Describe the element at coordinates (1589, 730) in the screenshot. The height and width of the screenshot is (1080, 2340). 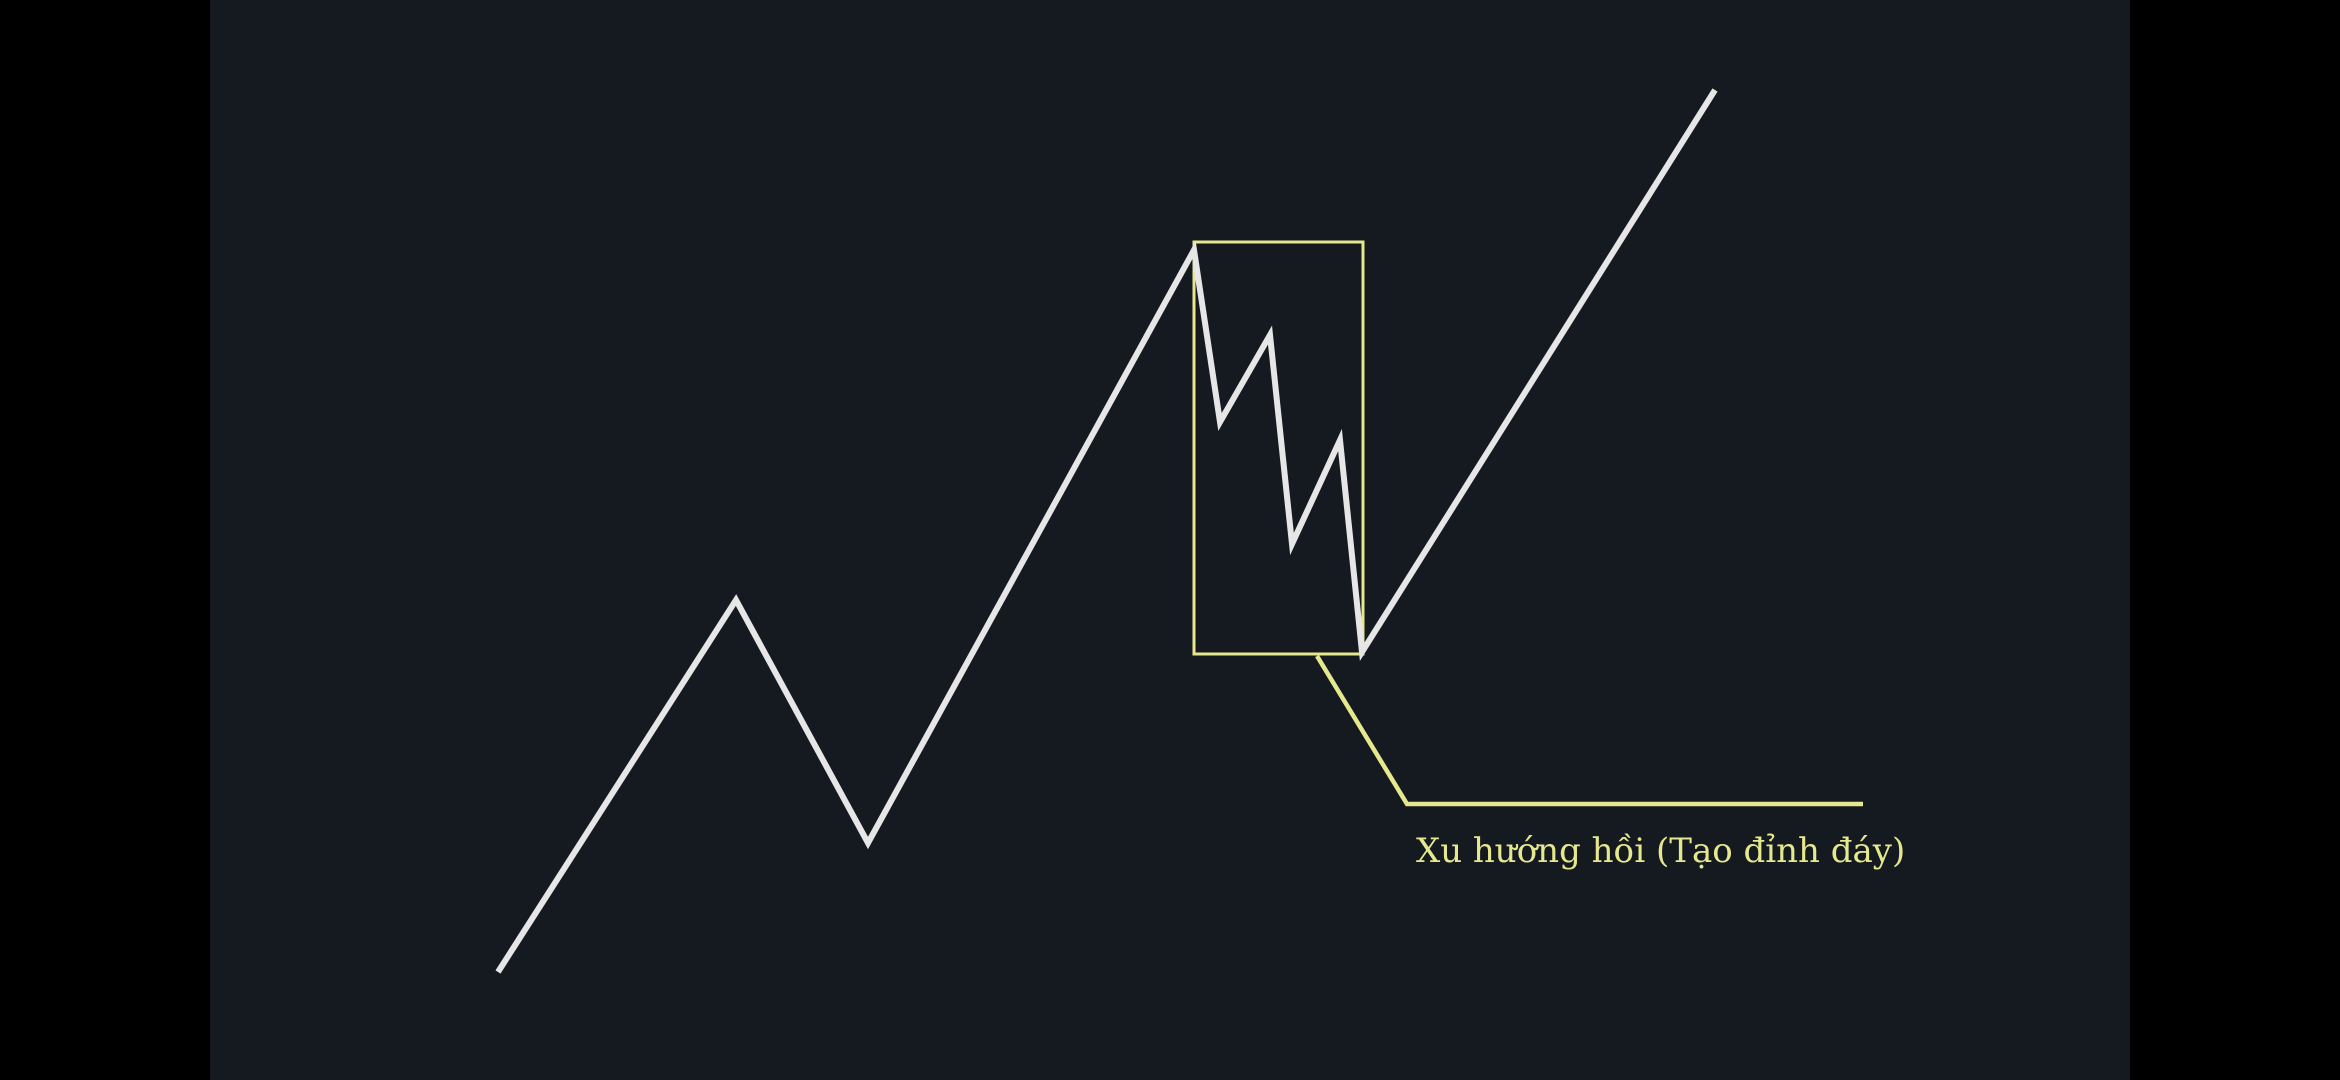
I see `callout-leader-line` at that location.